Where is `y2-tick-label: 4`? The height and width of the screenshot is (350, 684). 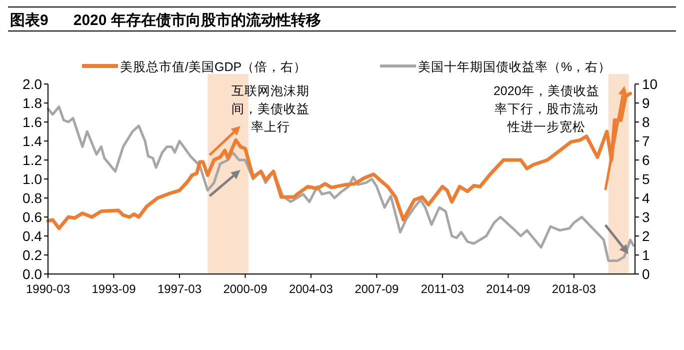 y2-tick-label: 4 is located at coordinates (646, 198).